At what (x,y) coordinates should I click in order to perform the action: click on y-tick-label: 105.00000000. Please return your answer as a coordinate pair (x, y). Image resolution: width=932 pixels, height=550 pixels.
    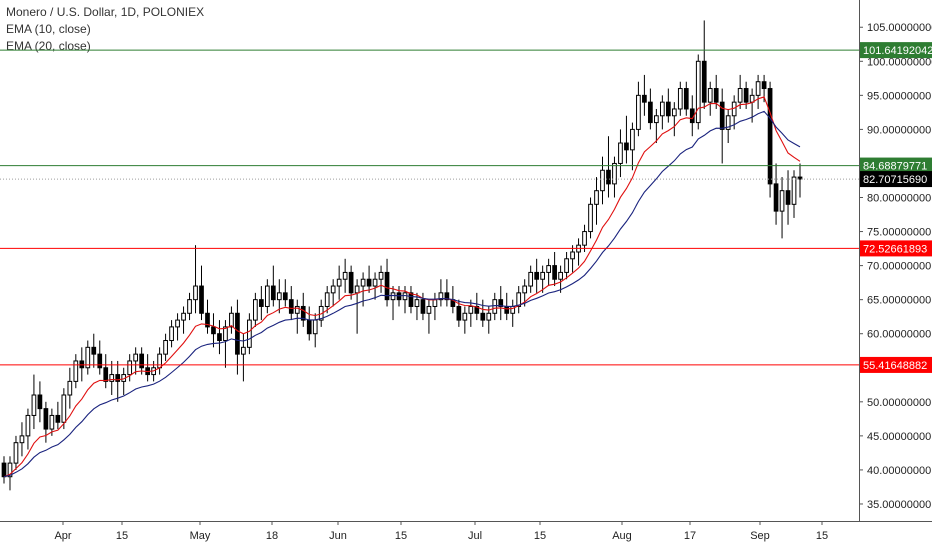
    Looking at the image, I should click on (899, 28).